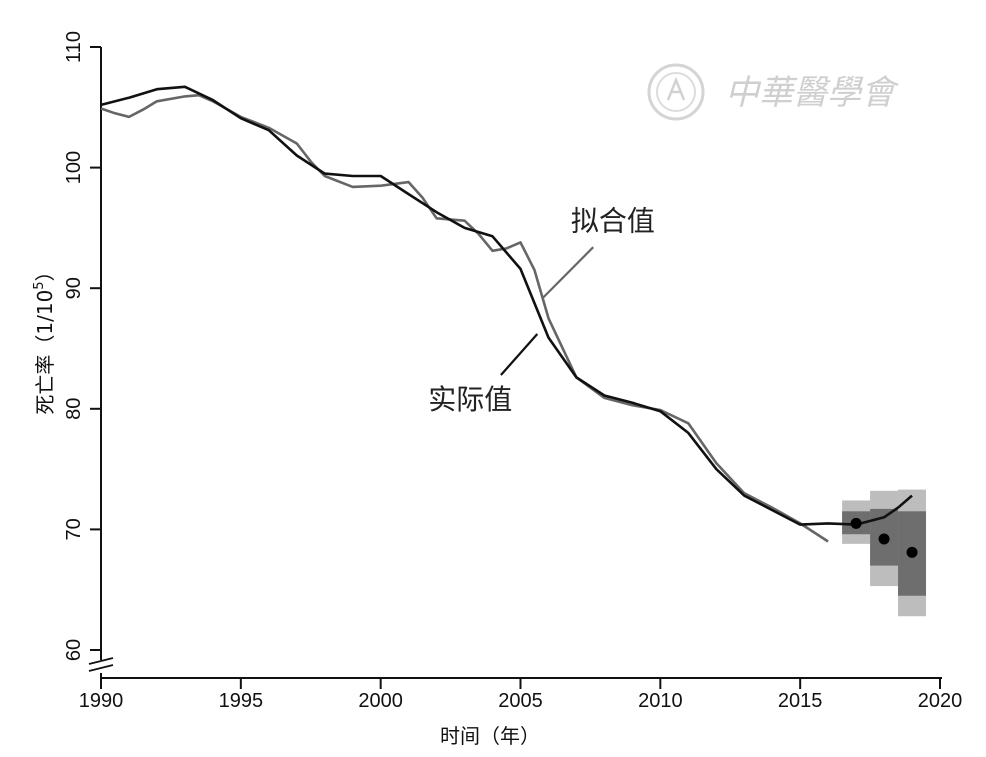  I want to click on y-axis-title-close: ）, so click(45, 271).